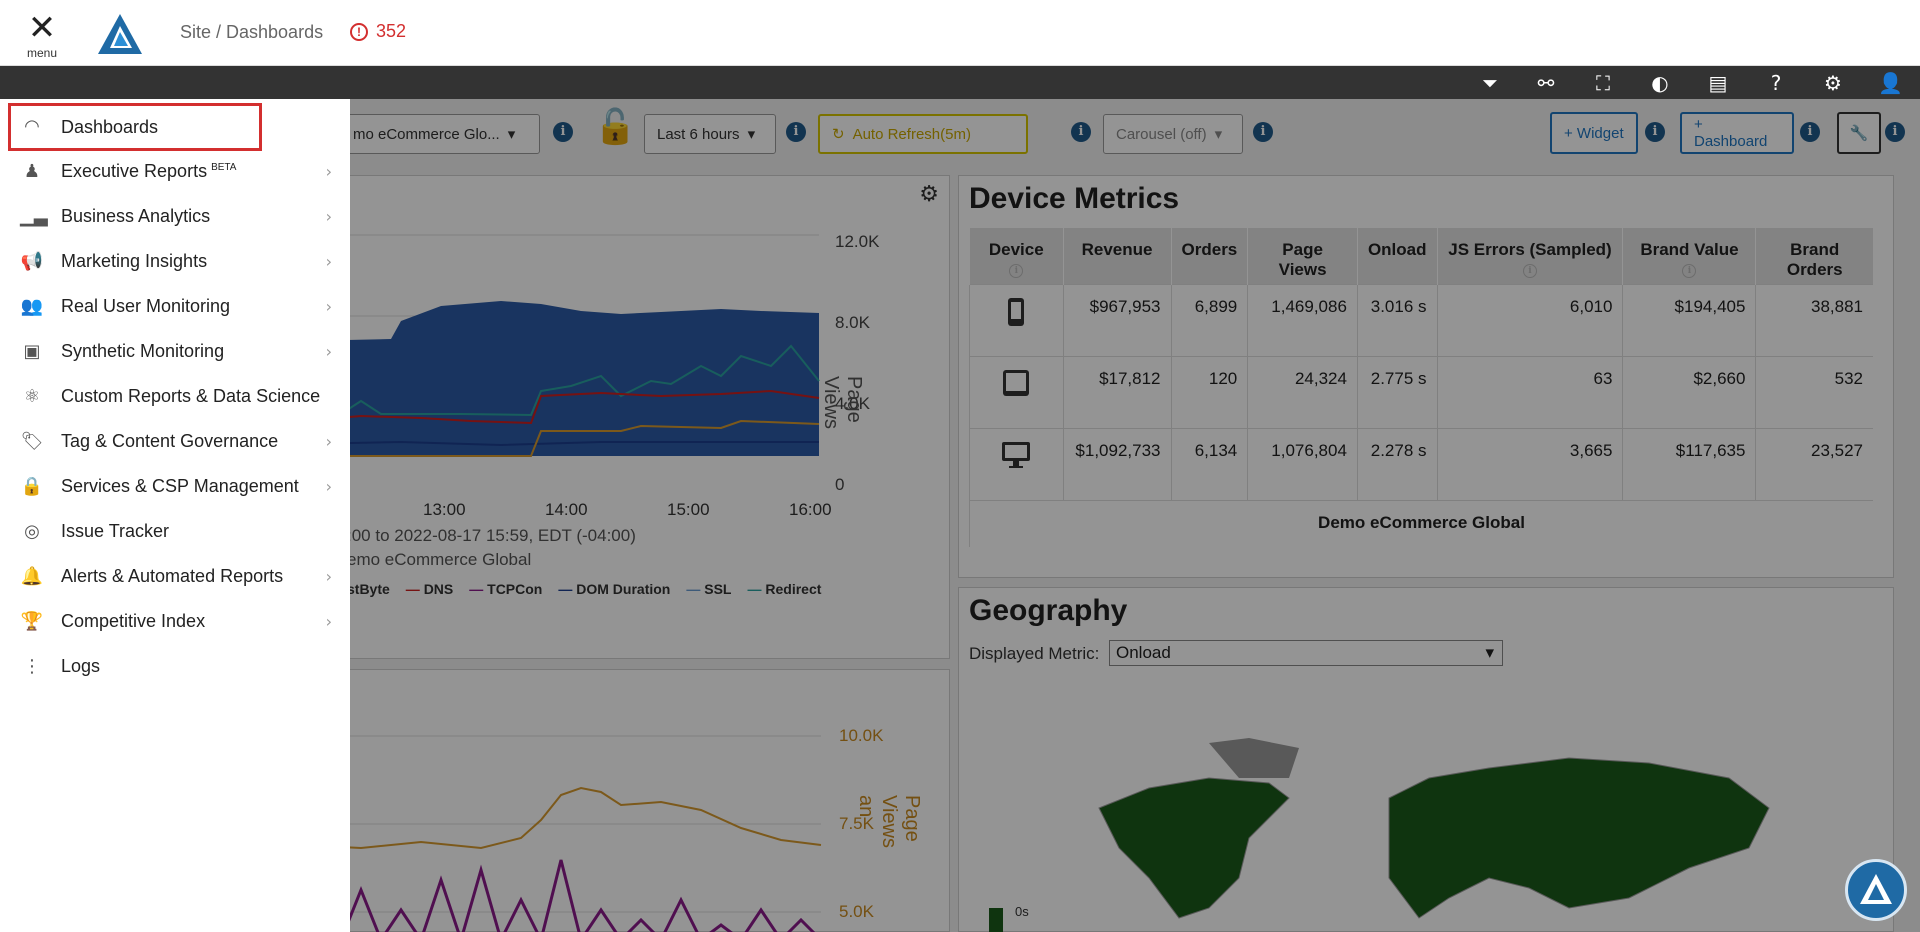 This screenshot has width=1920, height=932. I want to click on menu-item-synthetic-monitoring: ▣ Synthetic Monitoring ›, so click(175, 351).